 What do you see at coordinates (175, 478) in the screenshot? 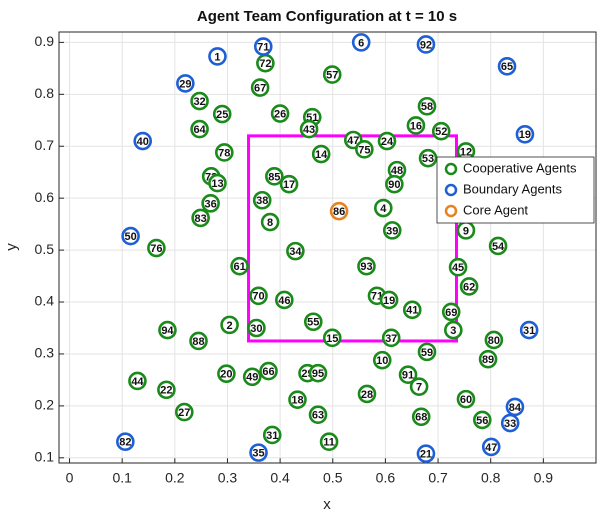
I see `x-tick-label: 0.2` at bounding box center [175, 478].